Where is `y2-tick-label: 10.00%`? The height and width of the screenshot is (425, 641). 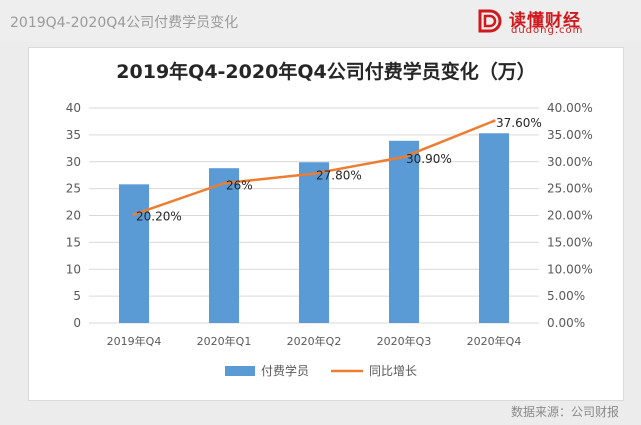 y2-tick-label: 10.00% is located at coordinates (570, 269).